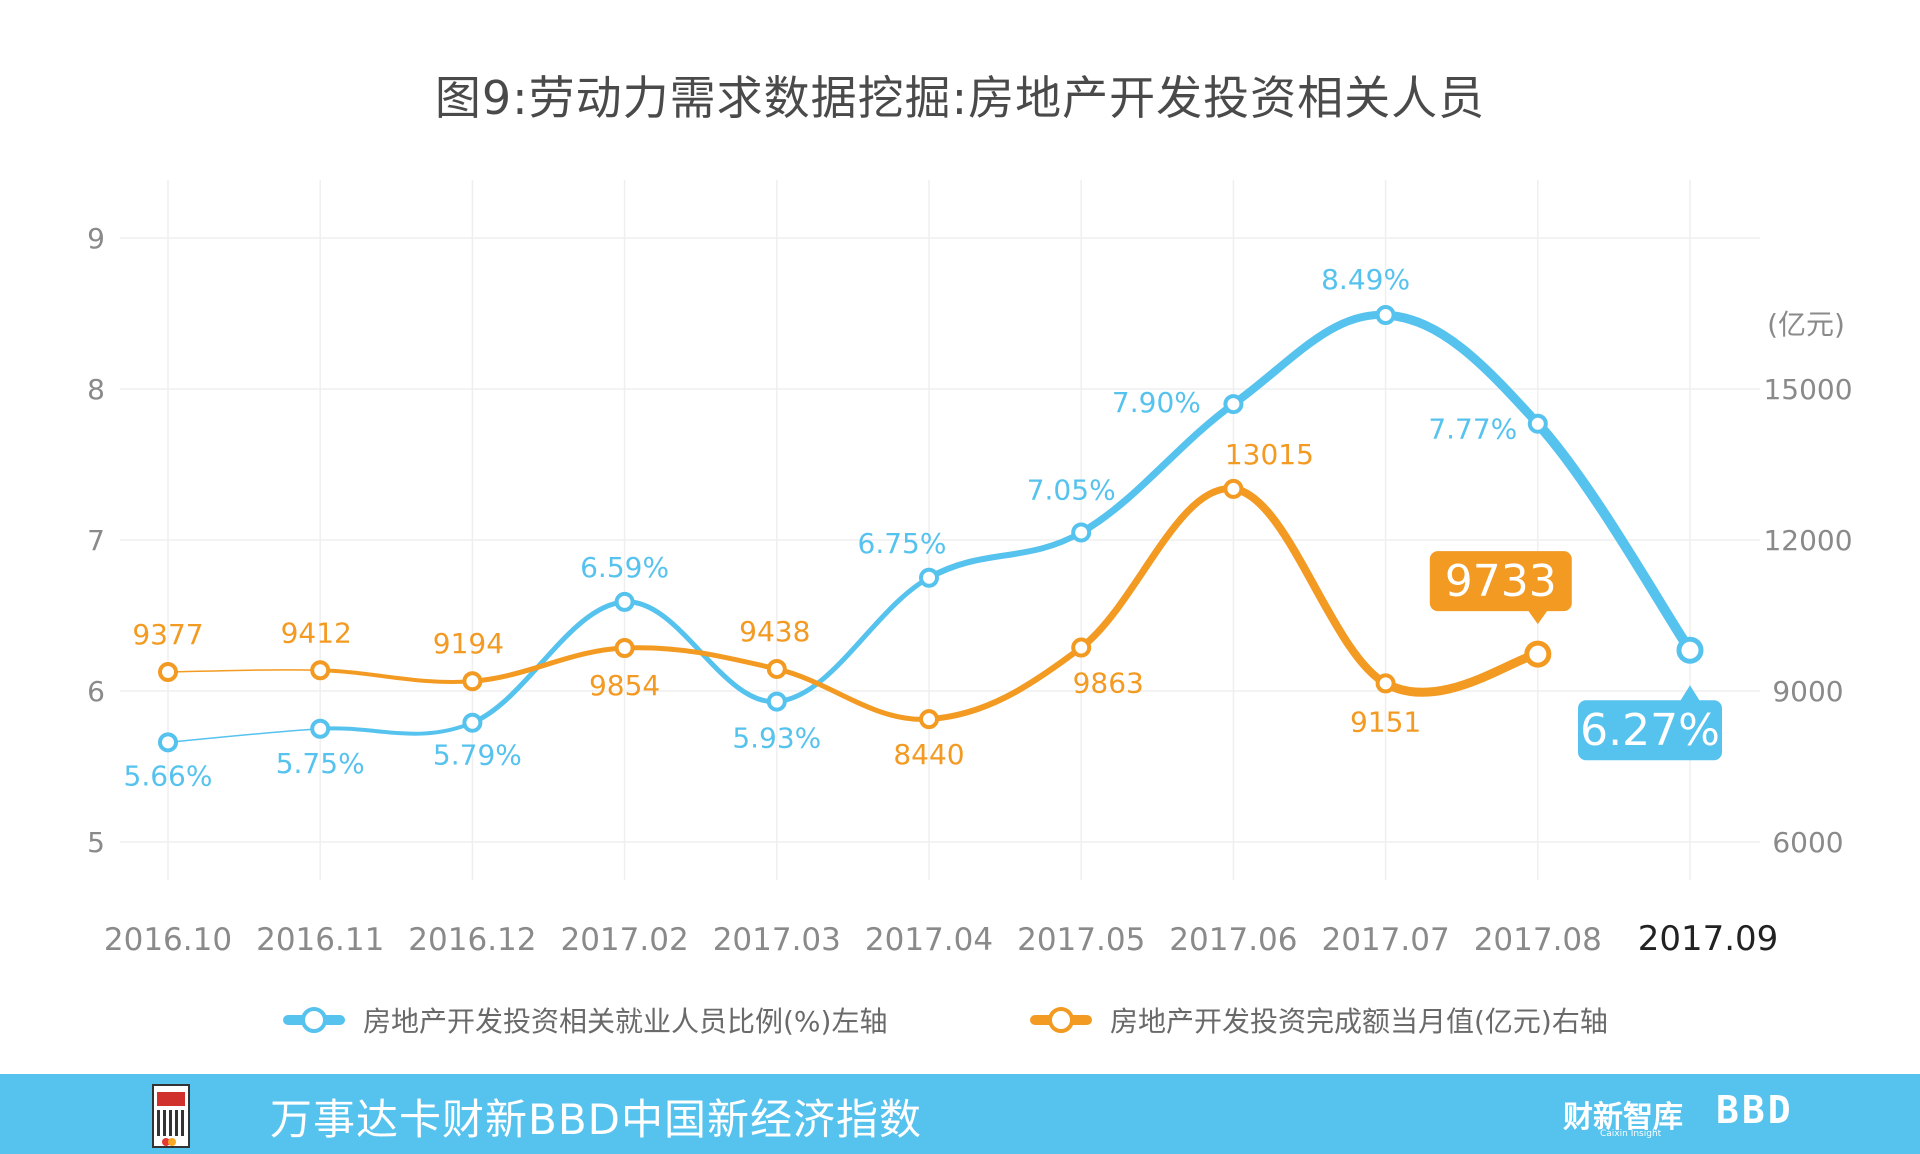 The height and width of the screenshot is (1154, 1920). Describe the element at coordinates (168, 775) in the screenshot. I see `data-label-blue: 5.66%` at that location.